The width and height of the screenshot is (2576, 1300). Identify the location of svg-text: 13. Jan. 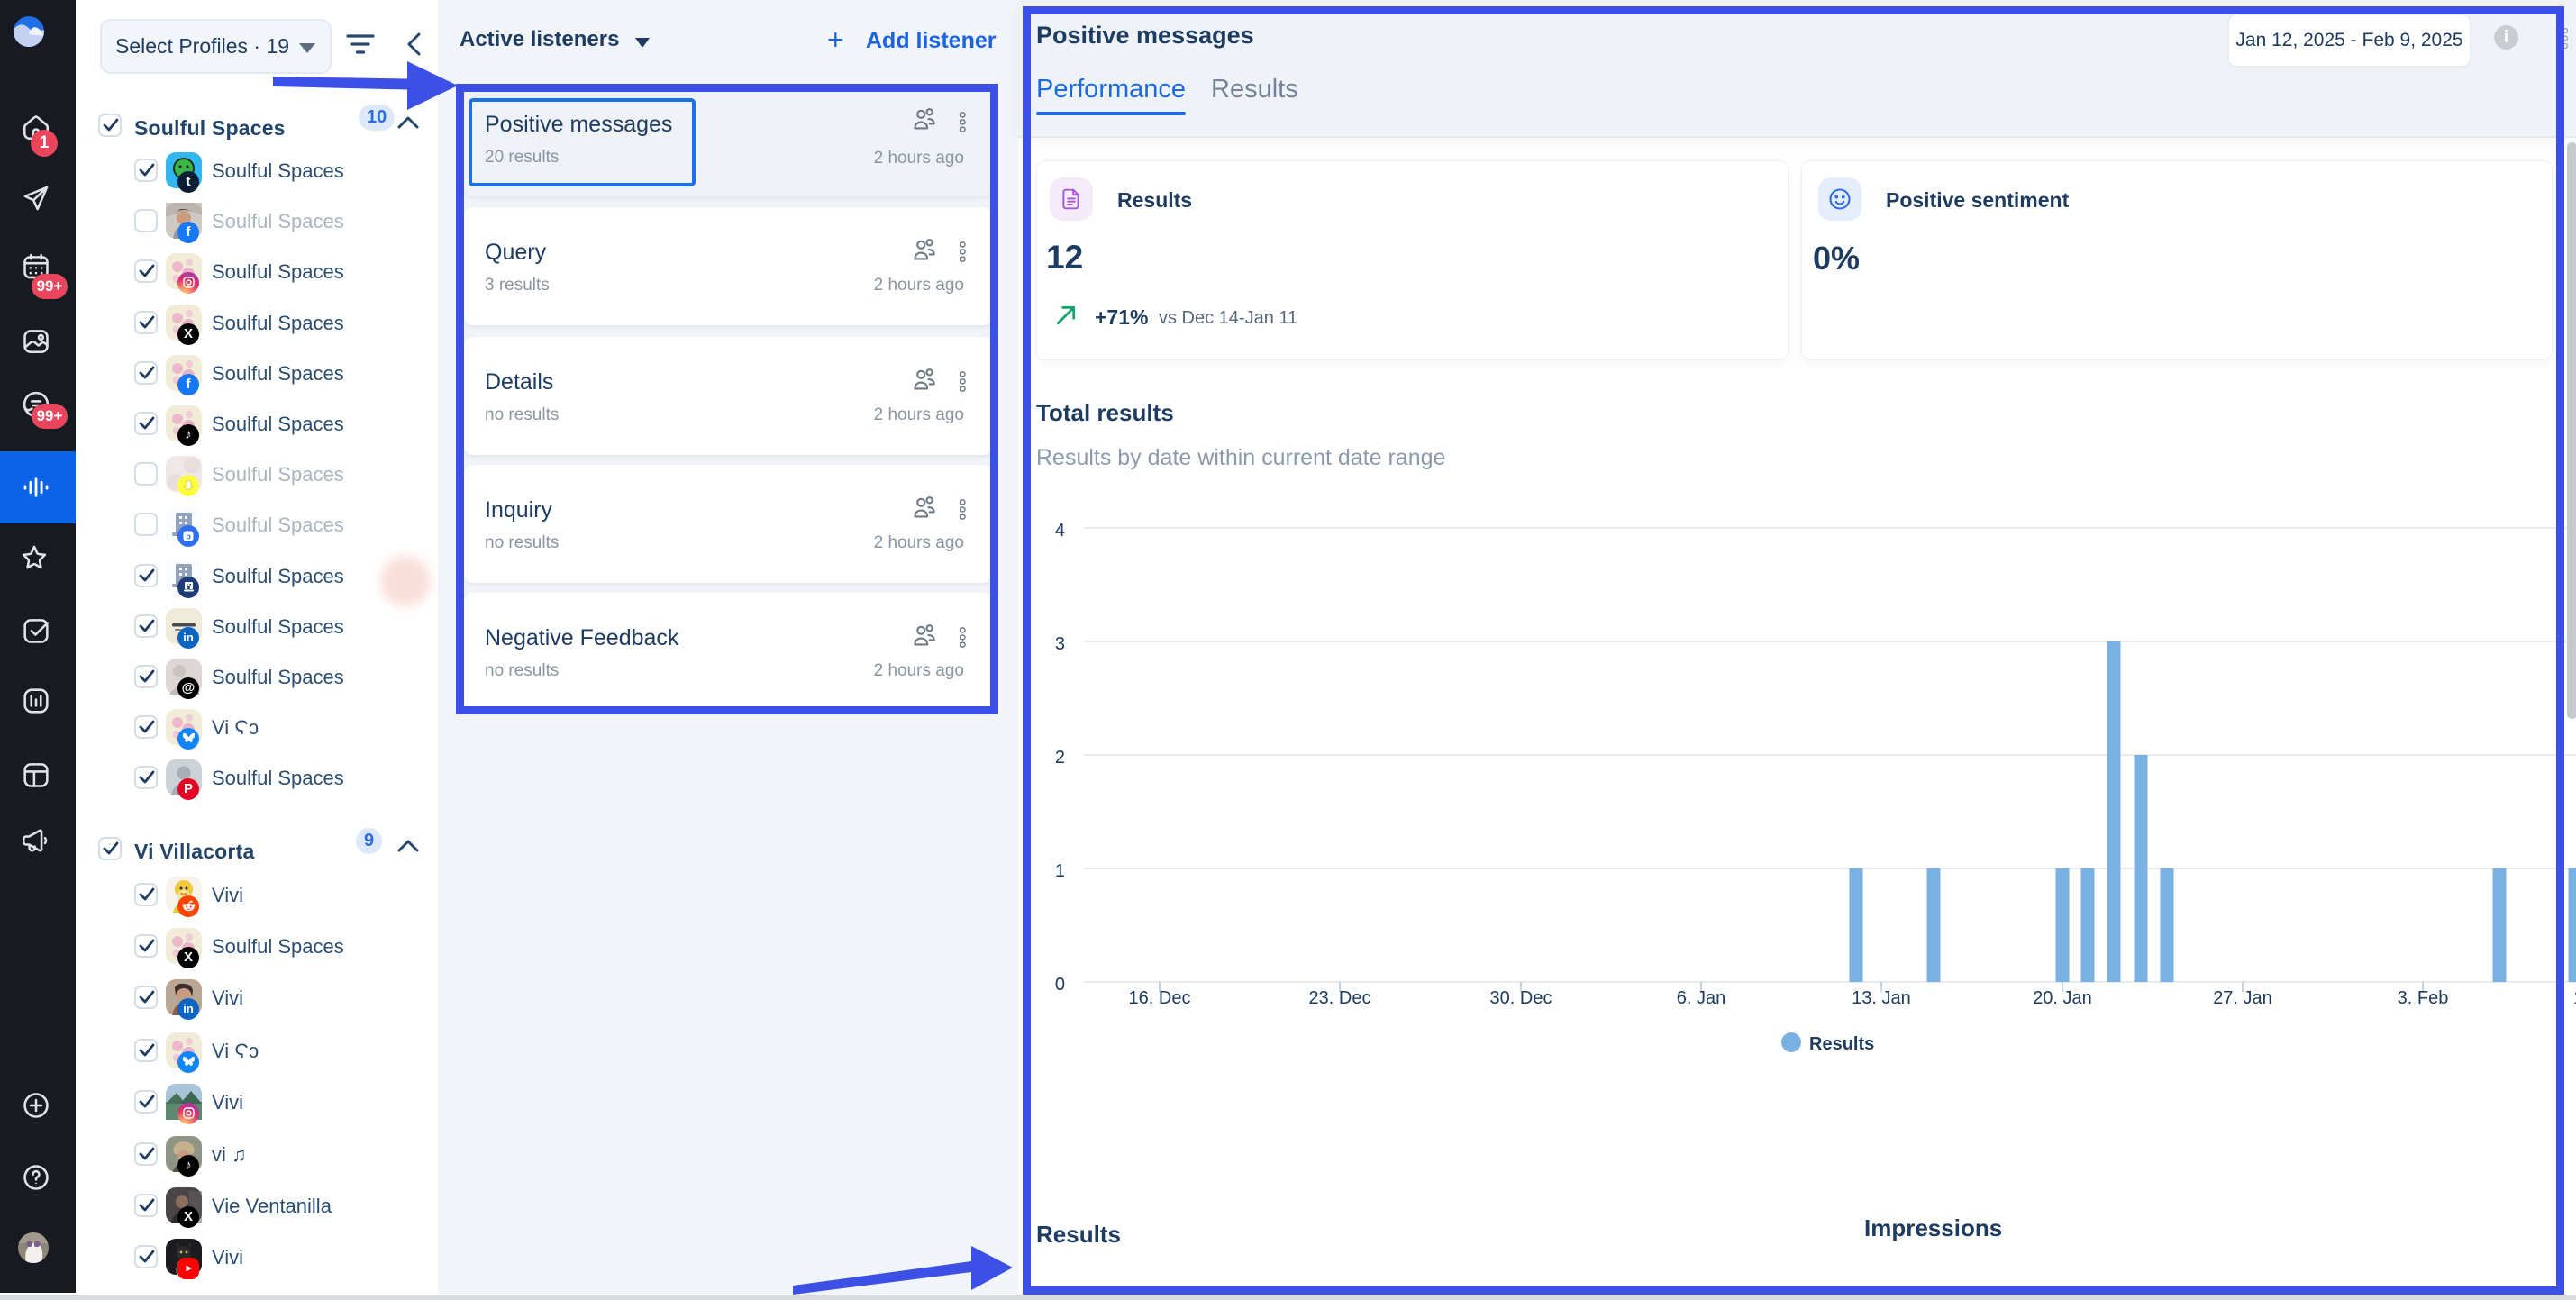
(1881, 998).